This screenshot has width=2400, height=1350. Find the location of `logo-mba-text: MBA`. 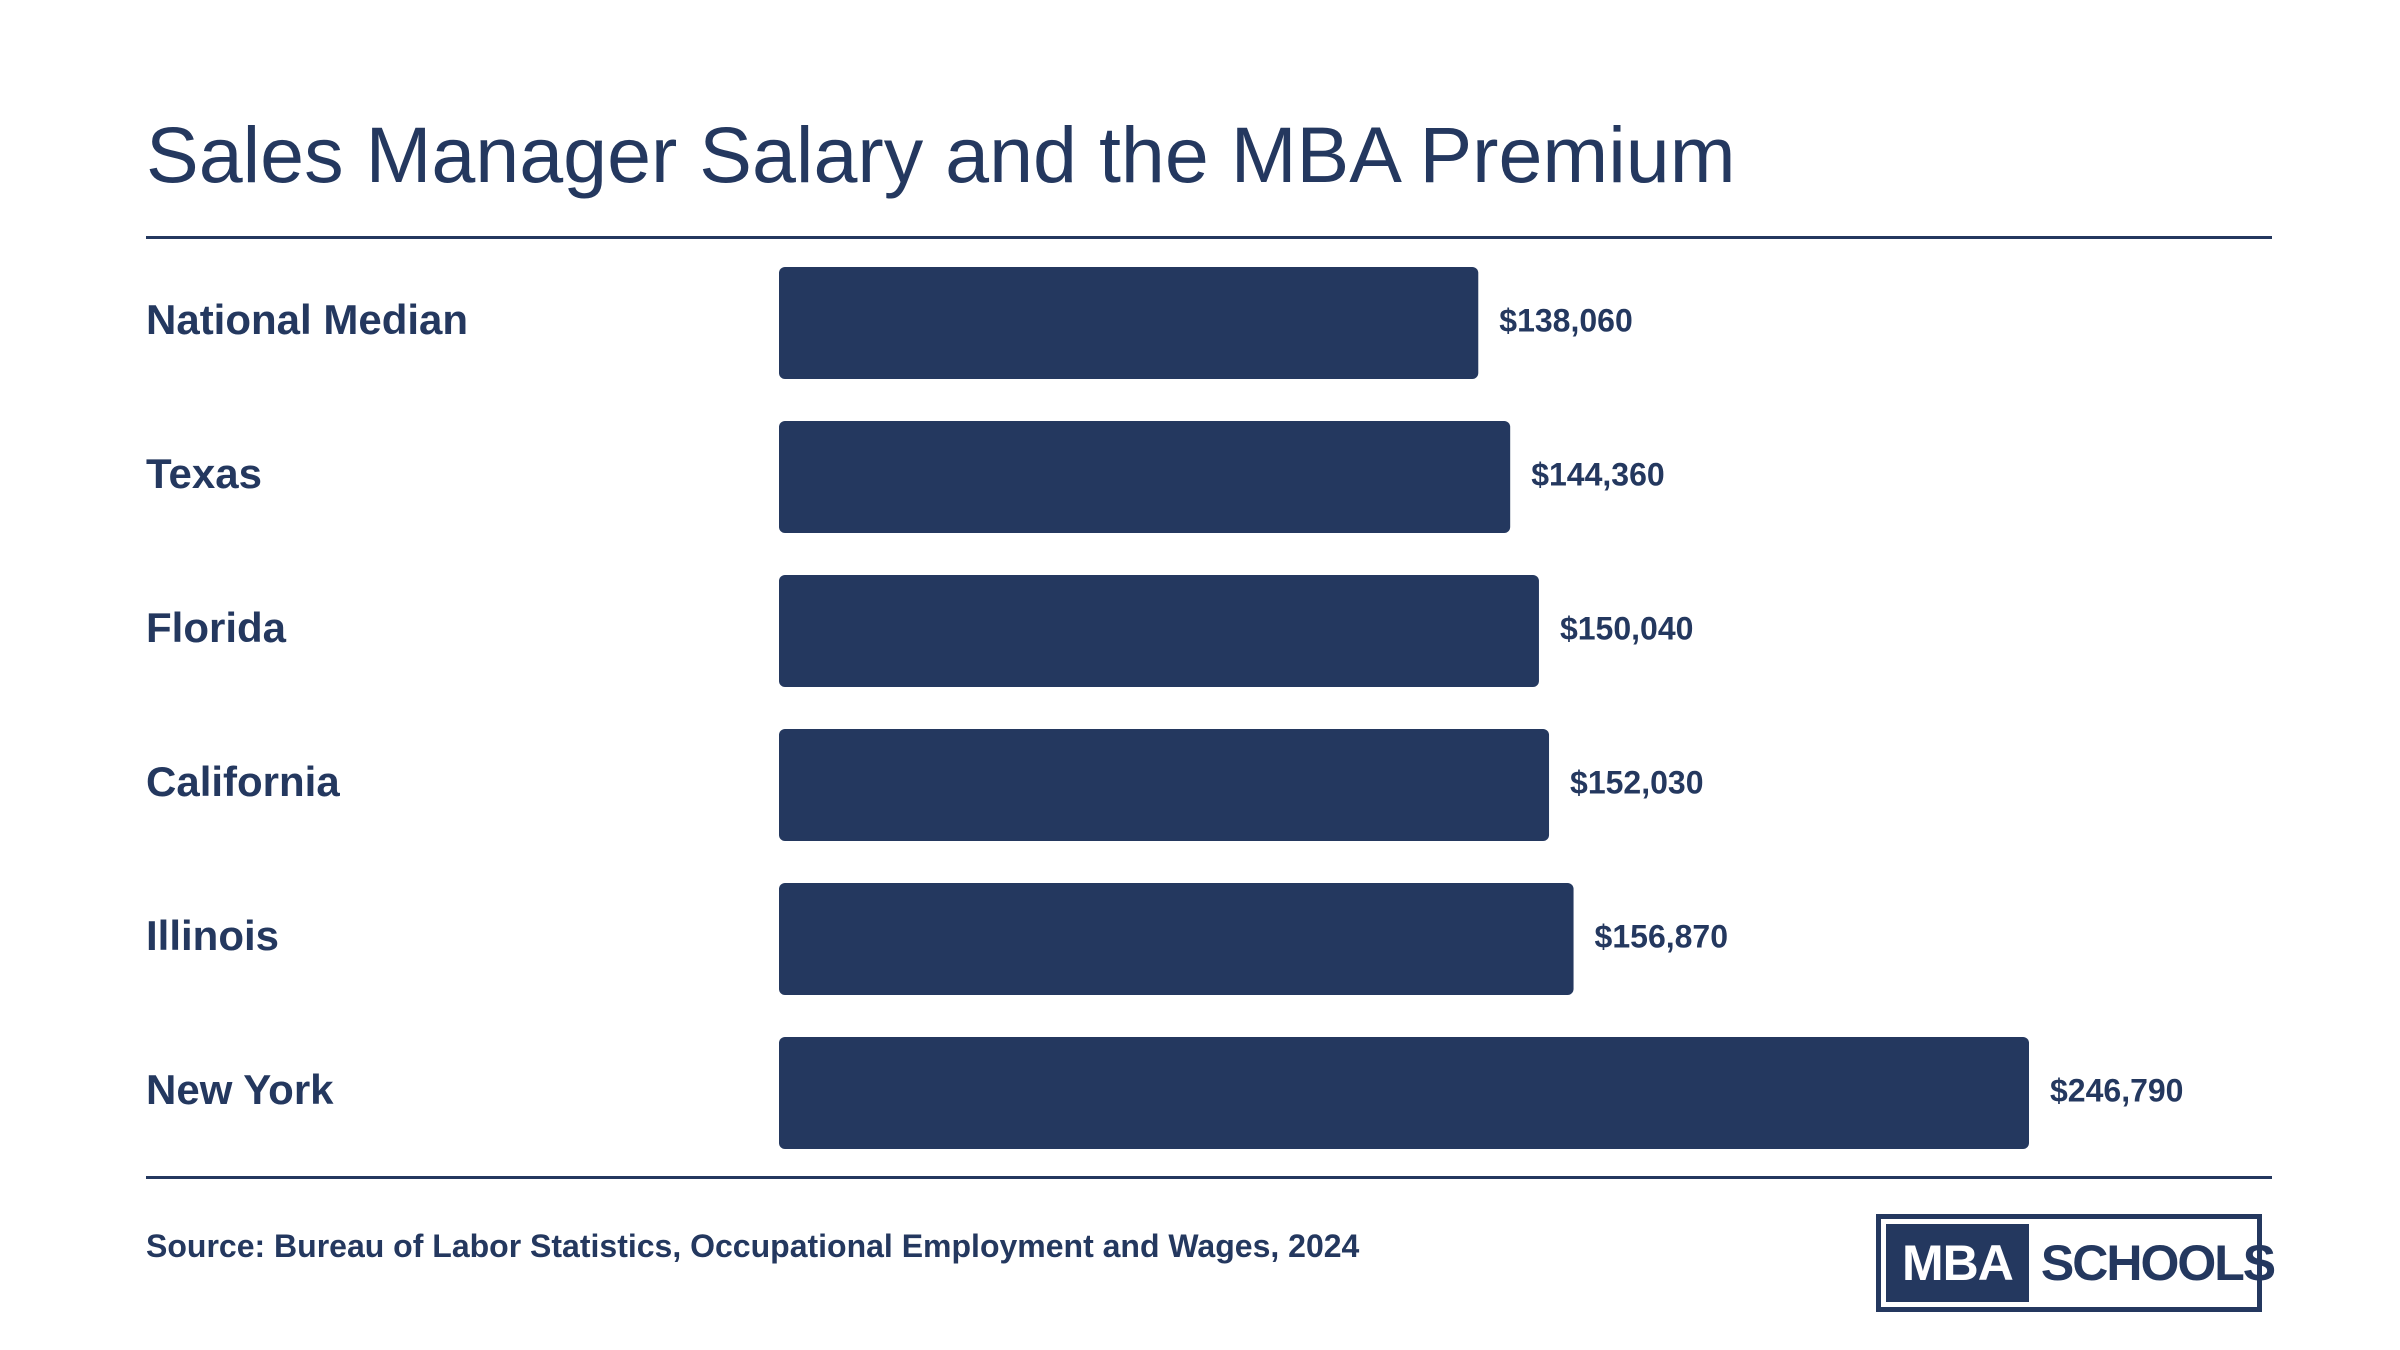

logo-mba-text: MBA is located at coordinates (1957, 1263).